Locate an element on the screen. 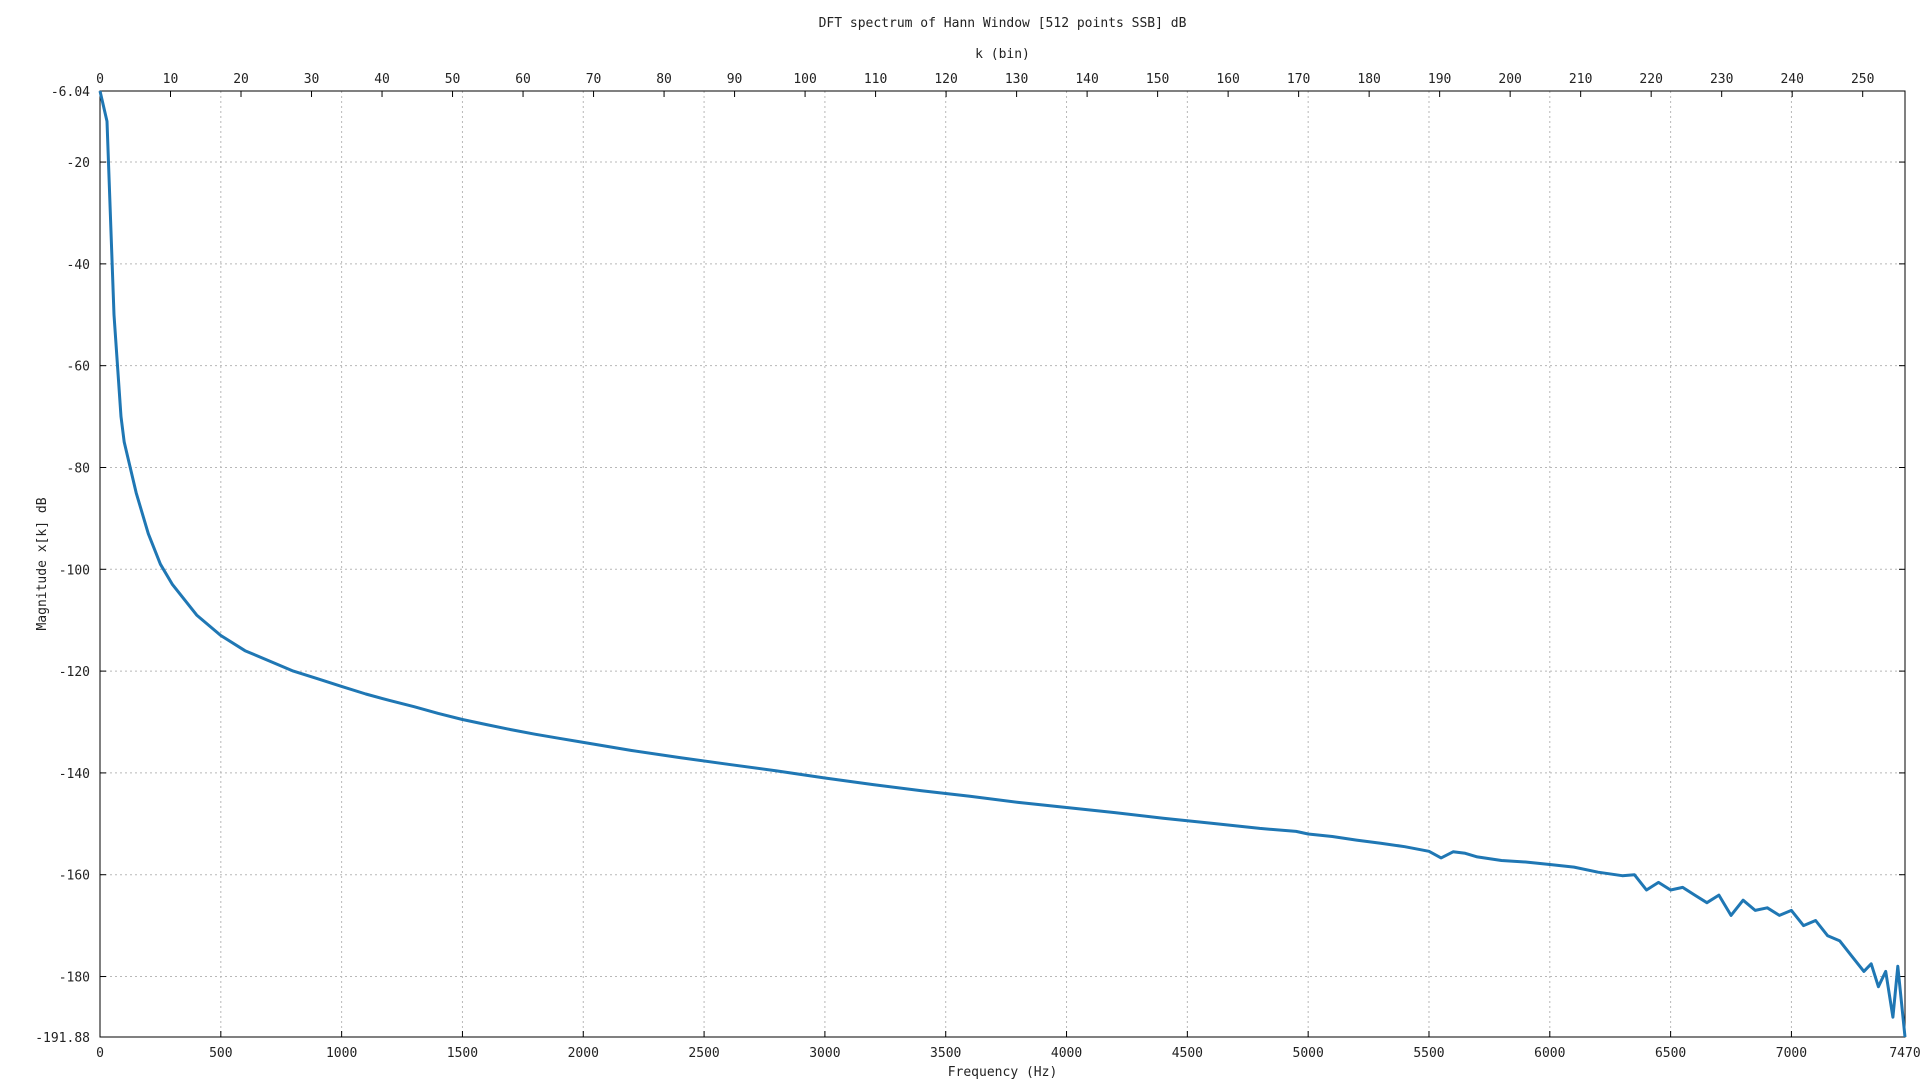  x-tick-label: 1000 is located at coordinates (341, 1053).